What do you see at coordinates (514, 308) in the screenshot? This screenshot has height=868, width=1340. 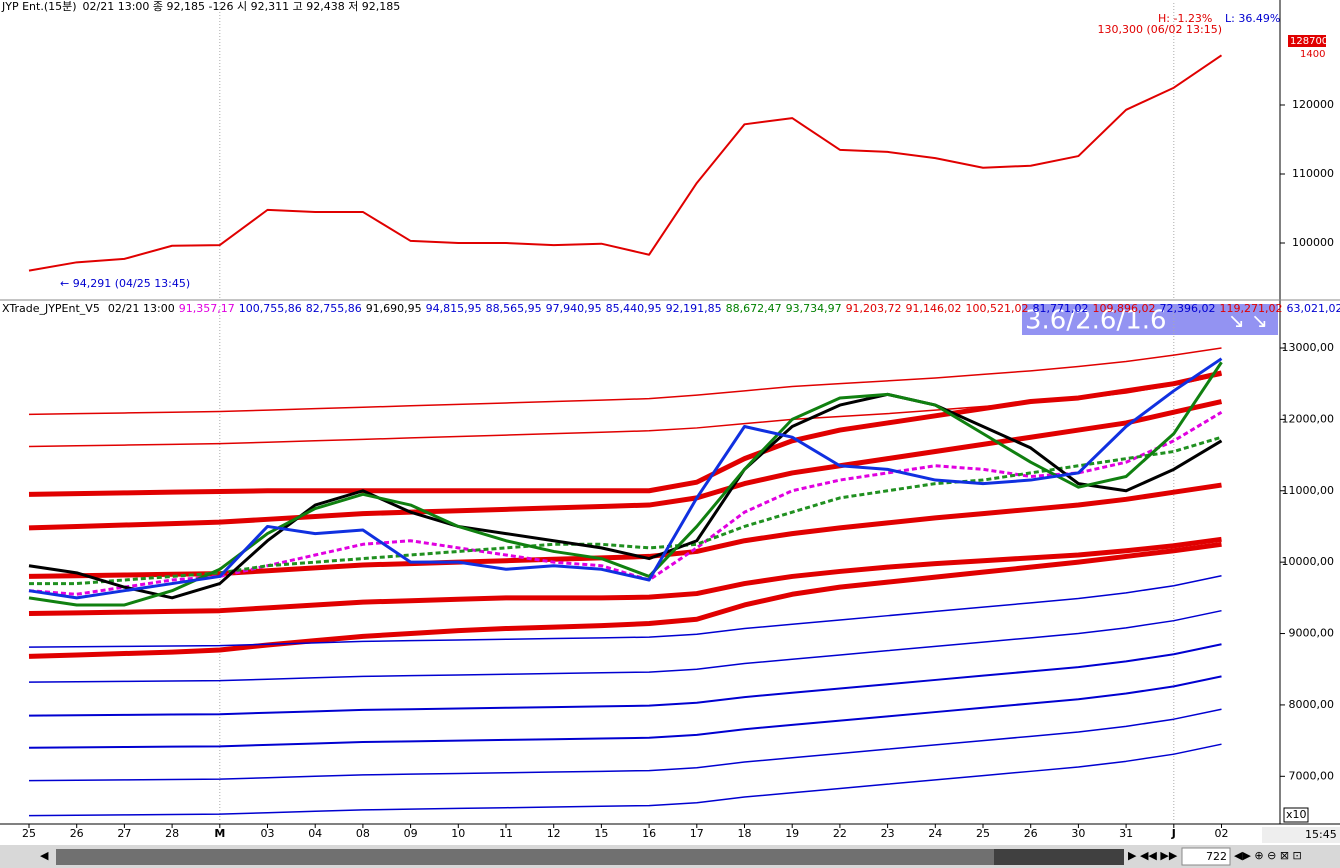 I see `indicator-value: 88,565,95` at bounding box center [514, 308].